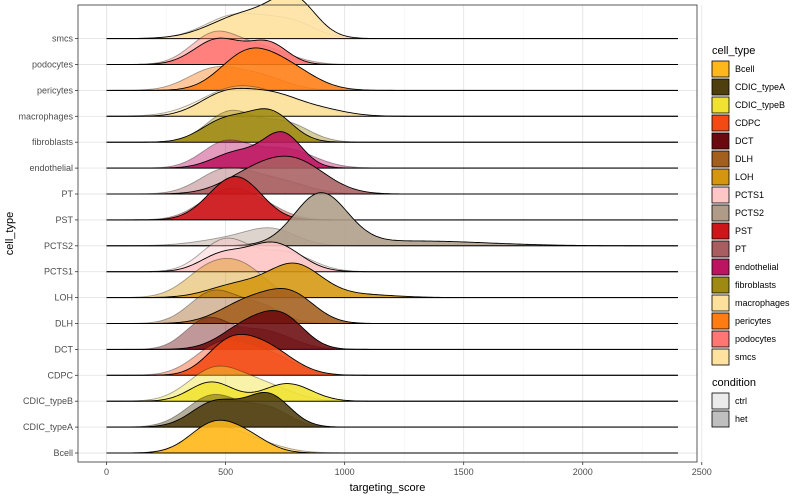 This screenshot has width=800, height=500. What do you see at coordinates (720, 267) in the screenshot?
I see `legend-key-endothelial` at bounding box center [720, 267].